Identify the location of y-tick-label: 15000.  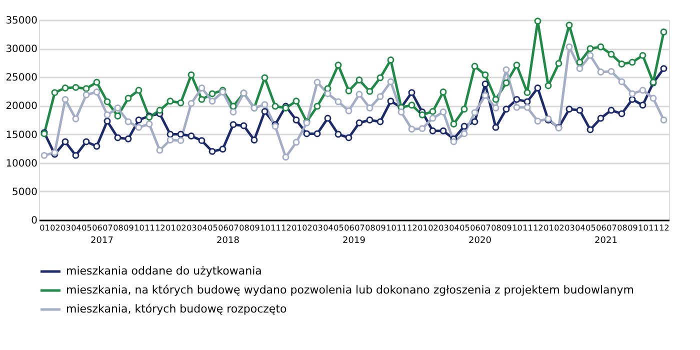
(22, 135).